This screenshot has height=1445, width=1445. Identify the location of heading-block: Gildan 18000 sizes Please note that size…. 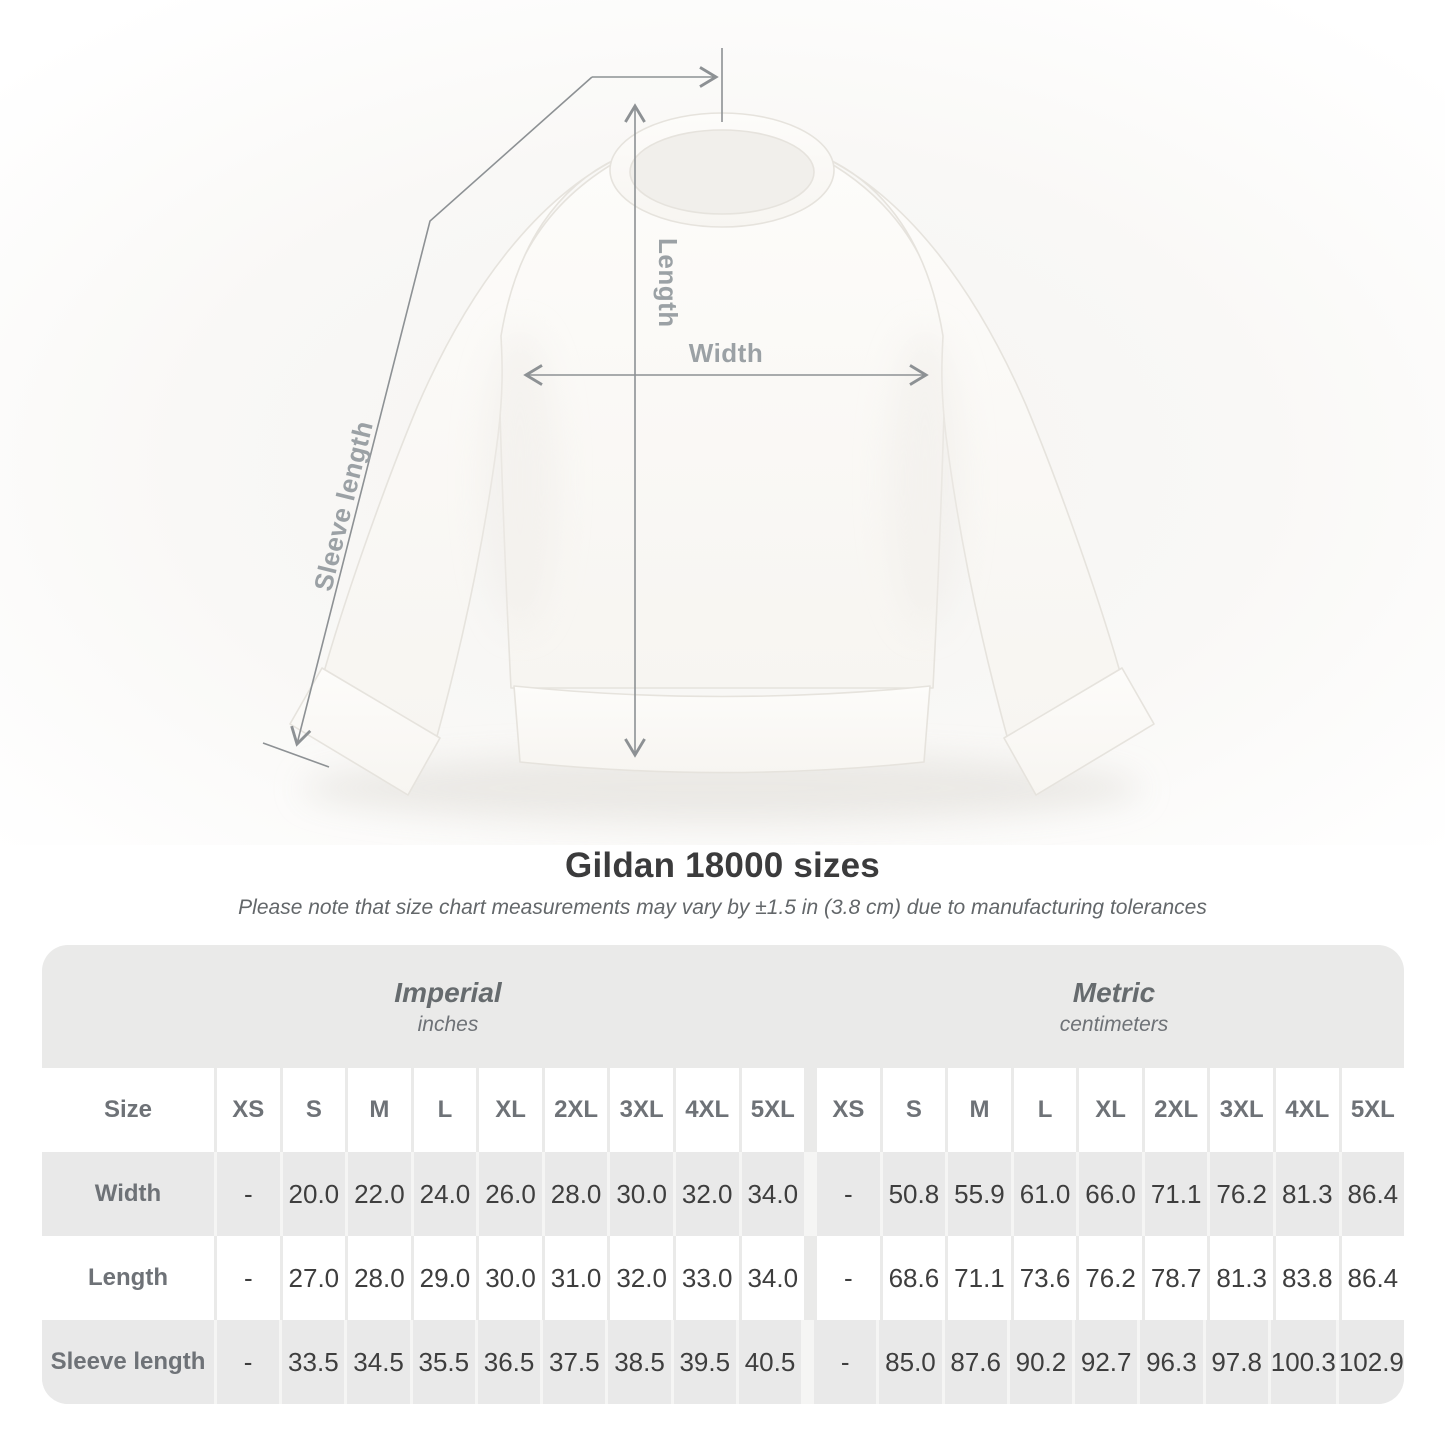
(722, 883).